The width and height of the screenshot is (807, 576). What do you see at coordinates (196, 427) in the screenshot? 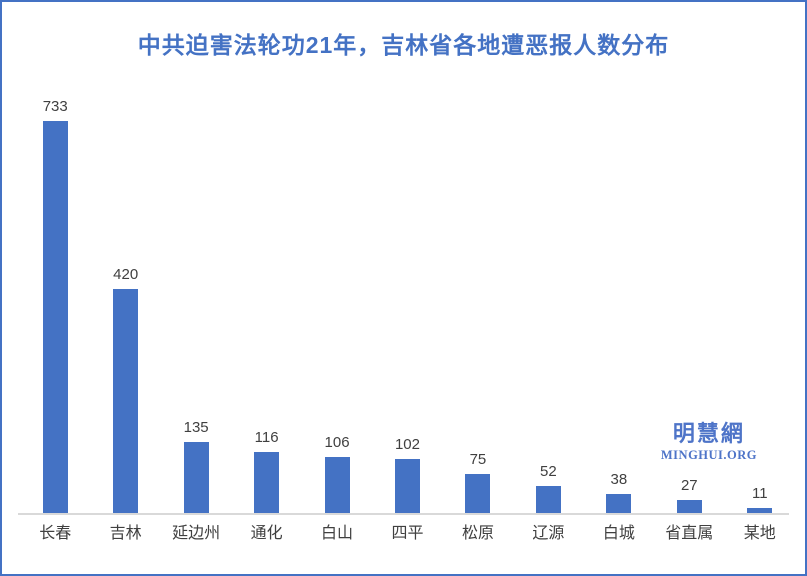
I see `bar-value-label: 135` at bounding box center [196, 427].